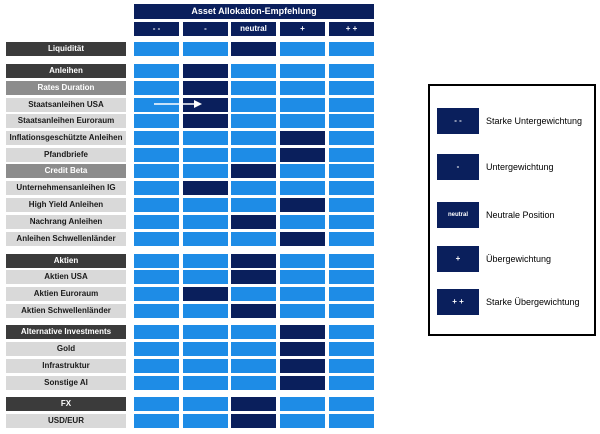  What do you see at coordinates (66, 222) in the screenshot?
I see `row-label: Nachrang Anleihen` at bounding box center [66, 222].